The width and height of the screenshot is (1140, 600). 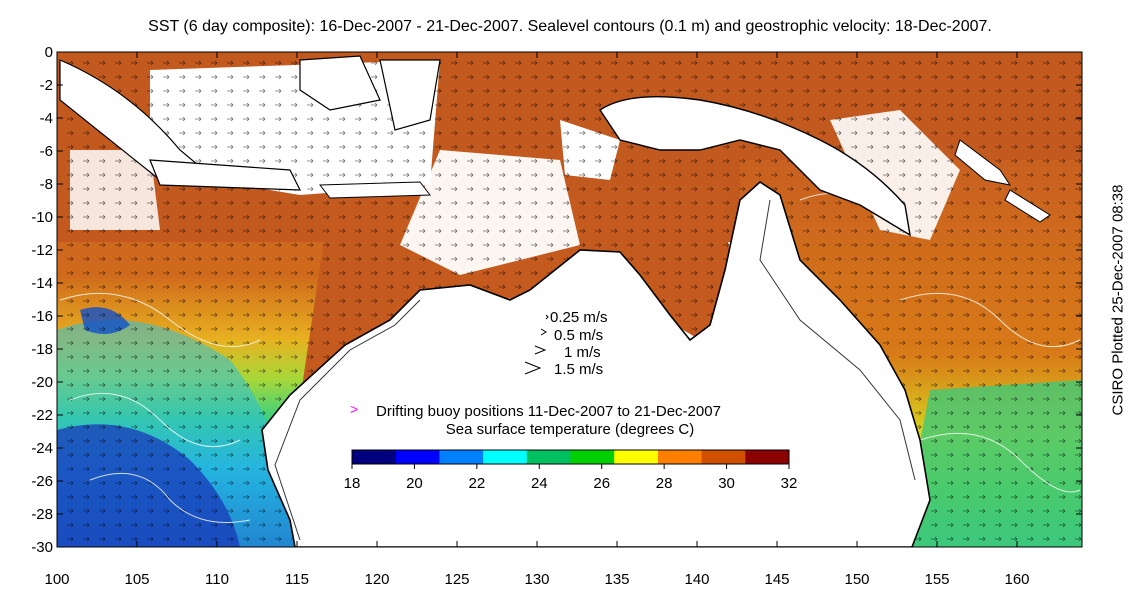 What do you see at coordinates (49, 52) in the screenshot?
I see `y-tick-label: 0` at bounding box center [49, 52].